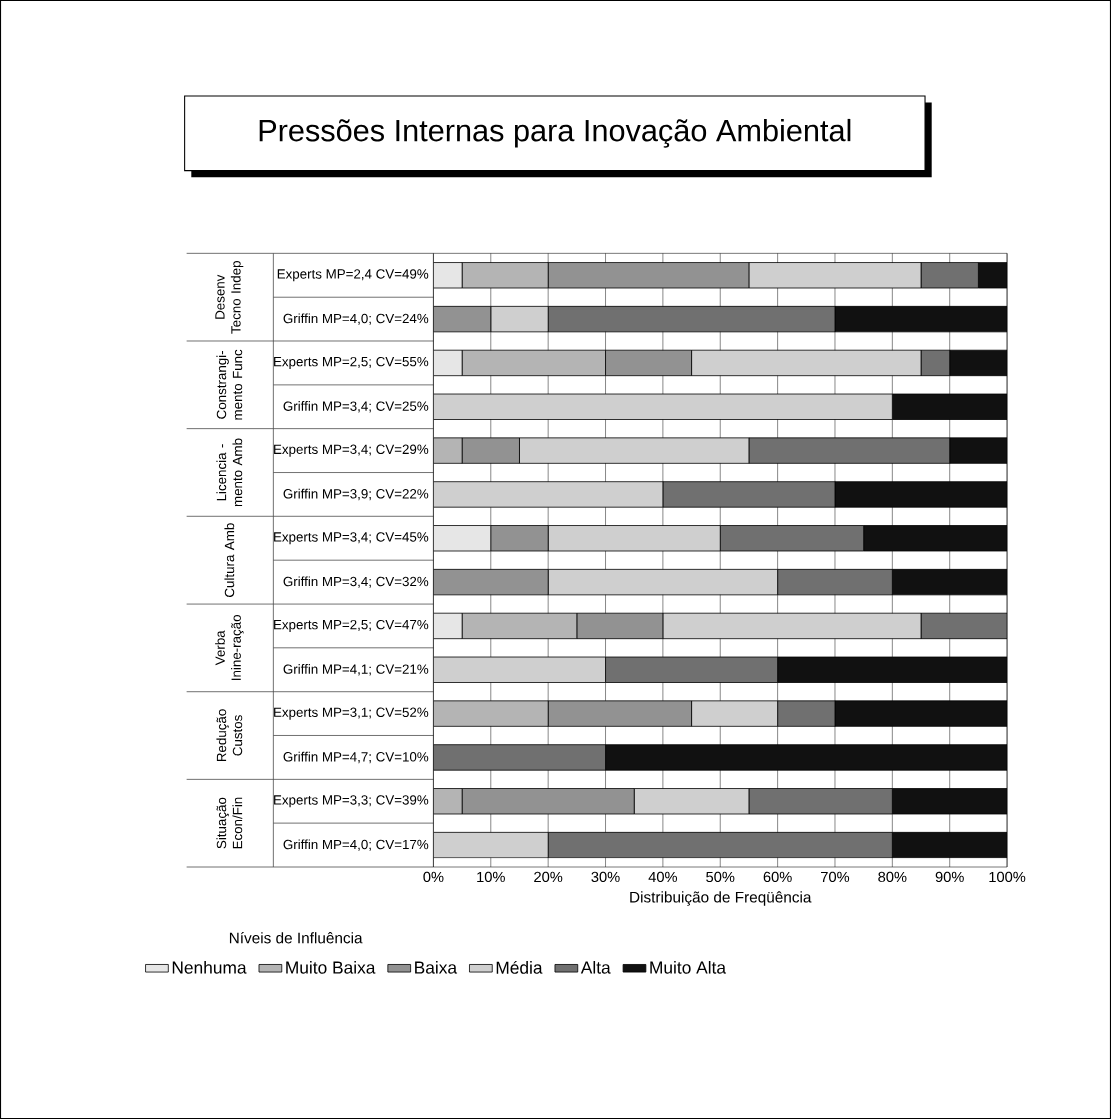 Image resolution: width=1111 pixels, height=1119 pixels. Describe the element at coordinates (296, 937) in the screenshot. I see `legend-title: Níveis de Influência` at that location.